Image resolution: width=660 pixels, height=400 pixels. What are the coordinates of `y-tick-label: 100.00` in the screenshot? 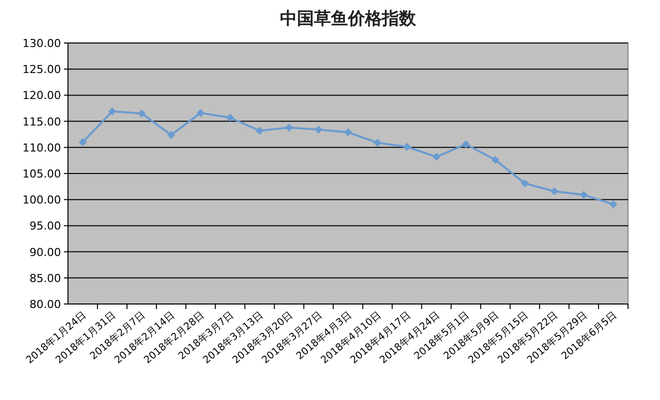 It's located at (41, 200).